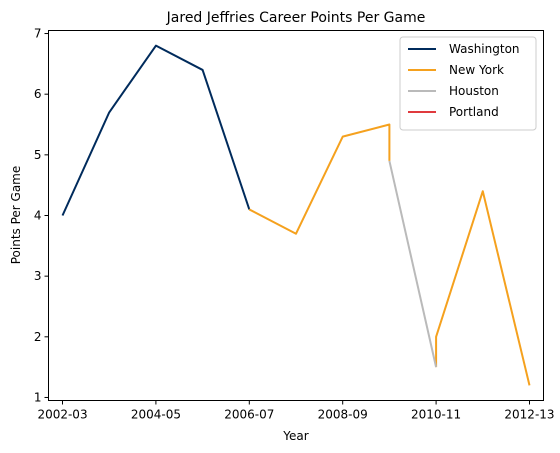 The height and width of the screenshot is (453, 560). I want to click on y-tick-label: 4, so click(38, 216).